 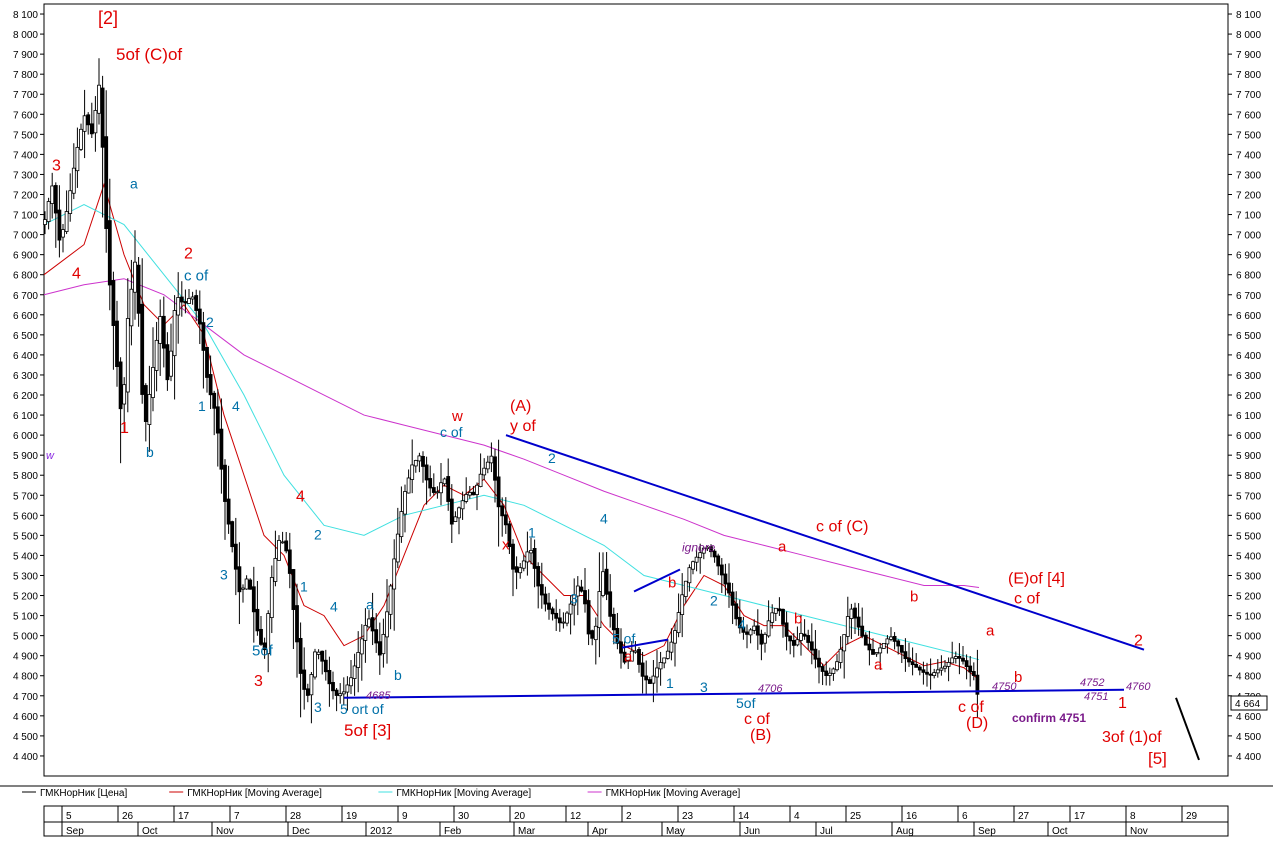 I want to click on month-label: Jul, so click(x=826, y=831).